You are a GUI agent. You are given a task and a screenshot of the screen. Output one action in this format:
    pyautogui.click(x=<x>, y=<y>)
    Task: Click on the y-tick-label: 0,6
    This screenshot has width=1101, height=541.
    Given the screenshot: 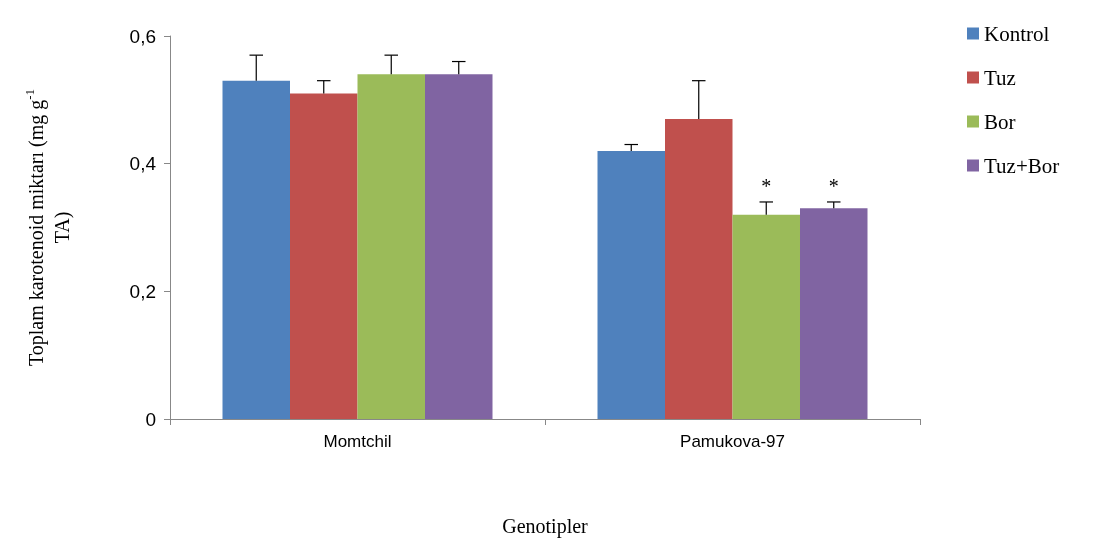 What is the action you would take?
    pyautogui.click(x=142, y=36)
    